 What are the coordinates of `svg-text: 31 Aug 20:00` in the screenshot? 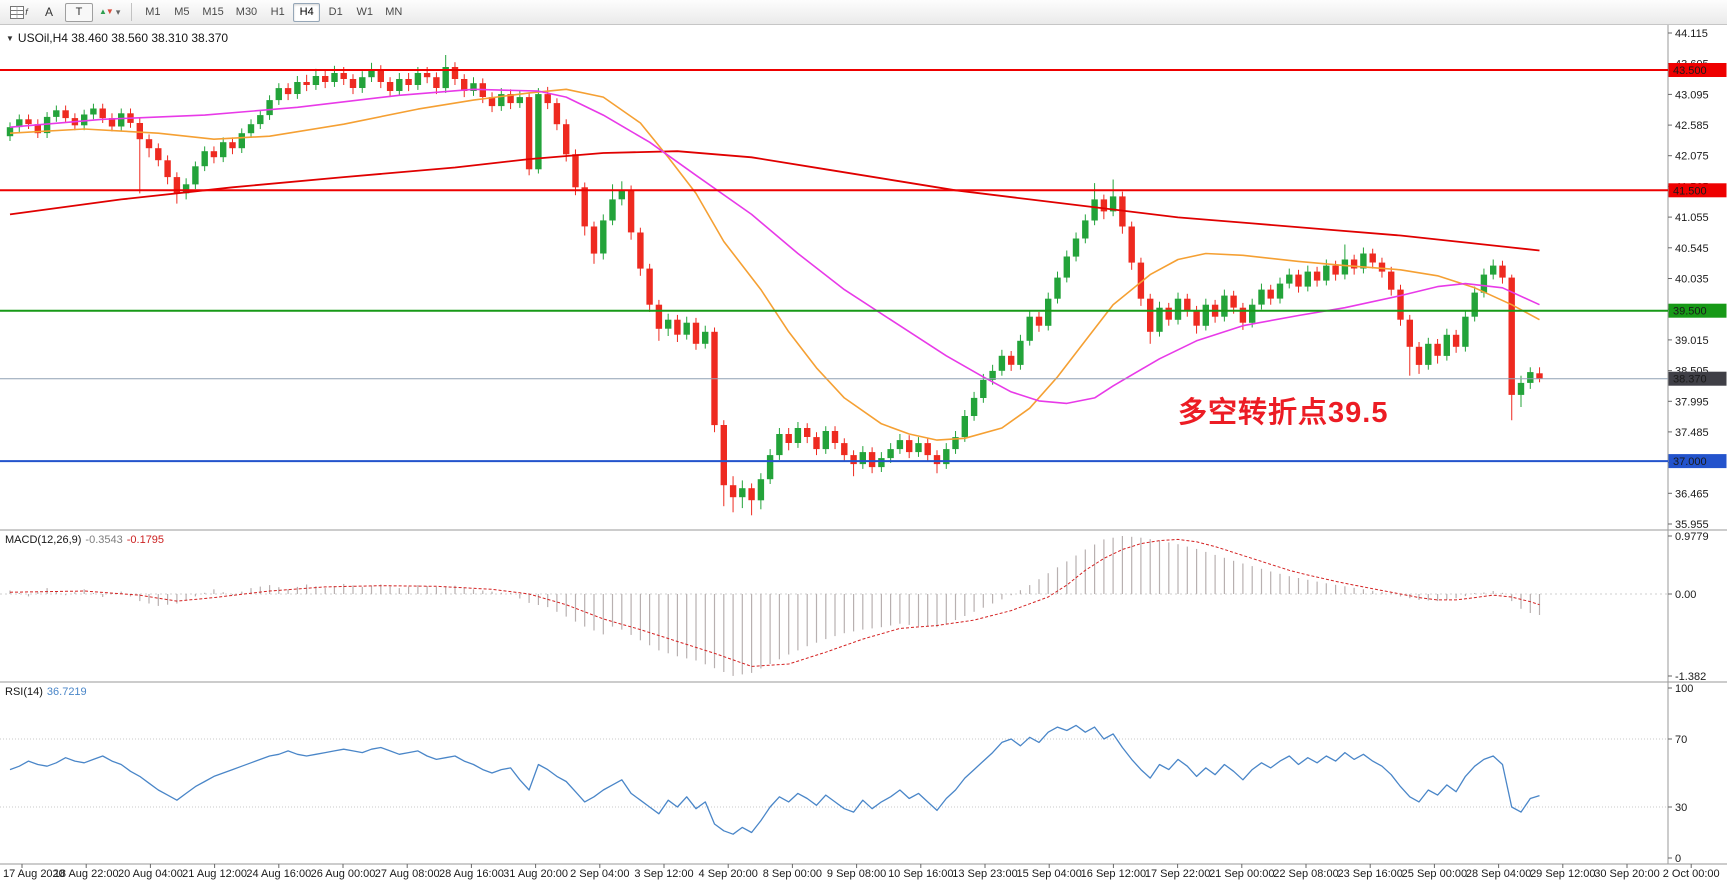 It's located at (535, 874).